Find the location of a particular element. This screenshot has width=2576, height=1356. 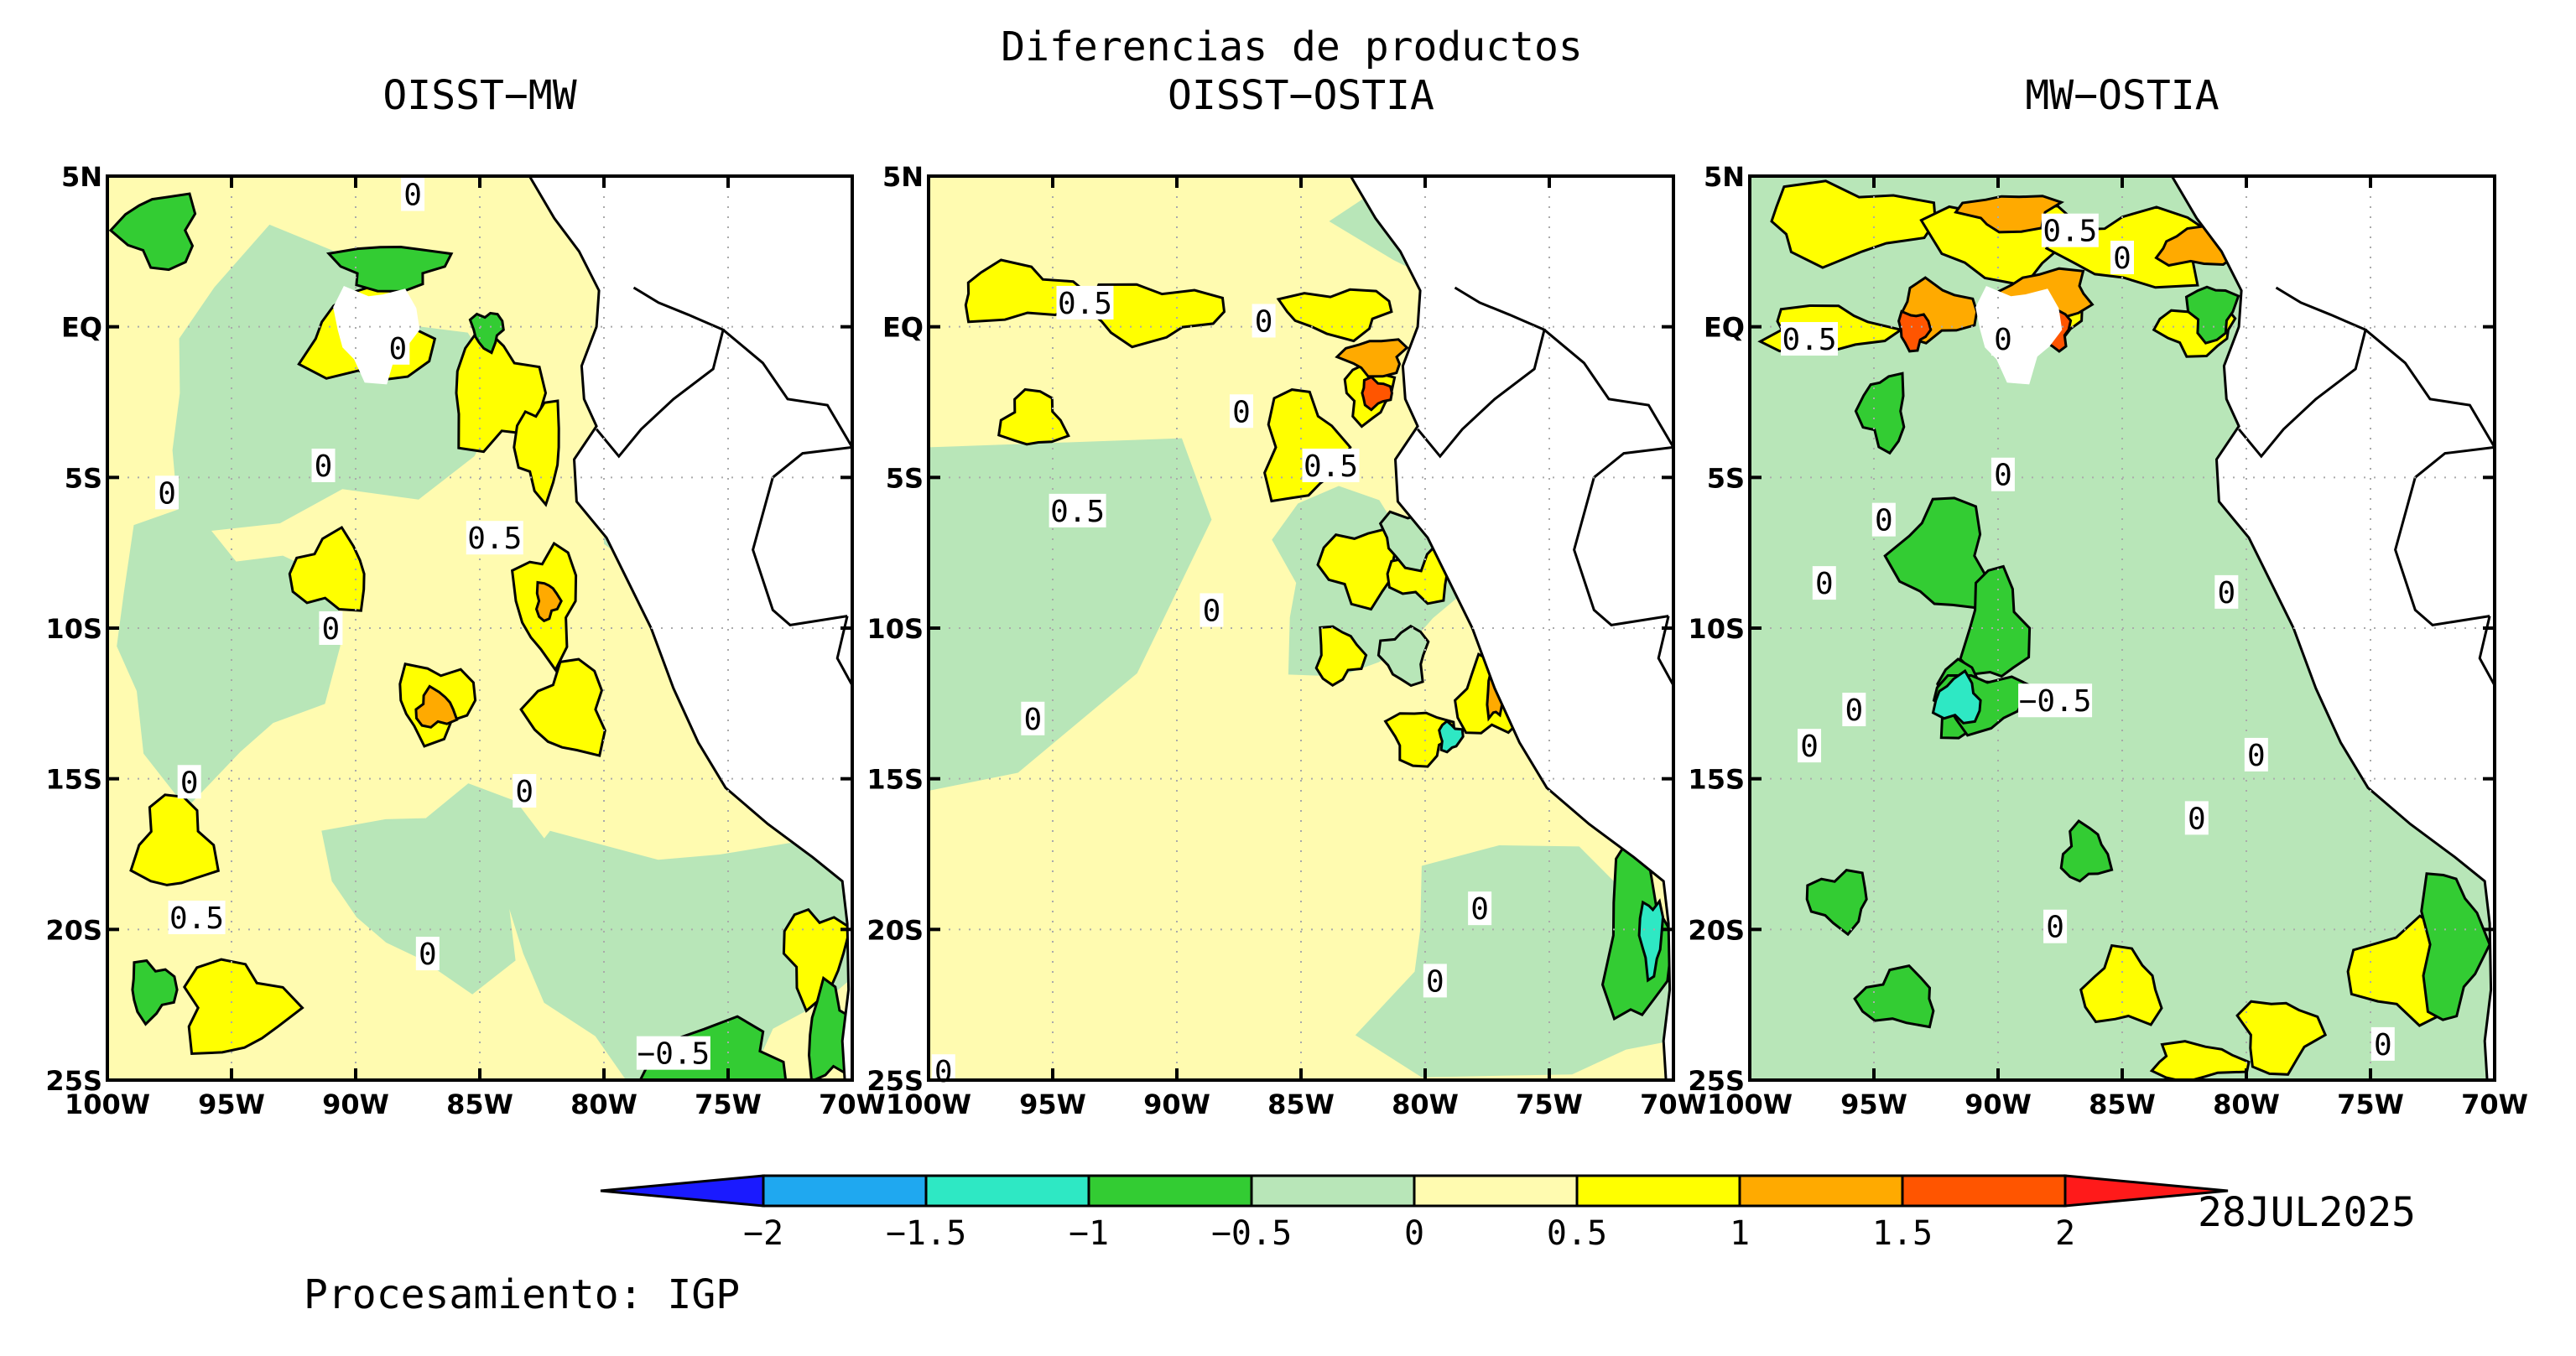

date-label: 28JUL2025 is located at coordinates (2307, 1212).